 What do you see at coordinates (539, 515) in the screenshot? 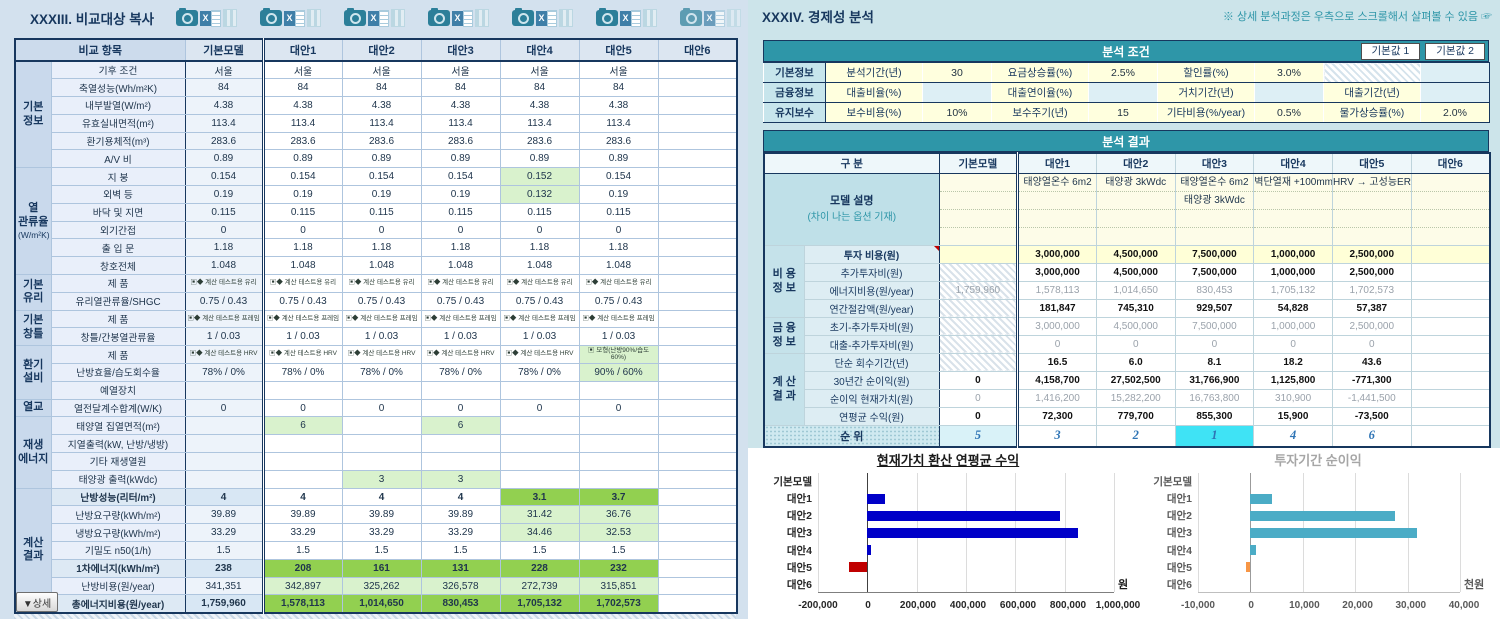
I see `table-cell: 31.42` at bounding box center [539, 515].